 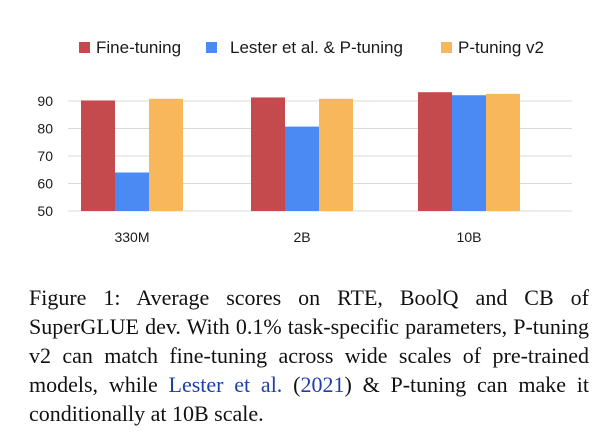 I want to click on bar-lester-et-al-p-tuning-10b, so click(x=469, y=153).